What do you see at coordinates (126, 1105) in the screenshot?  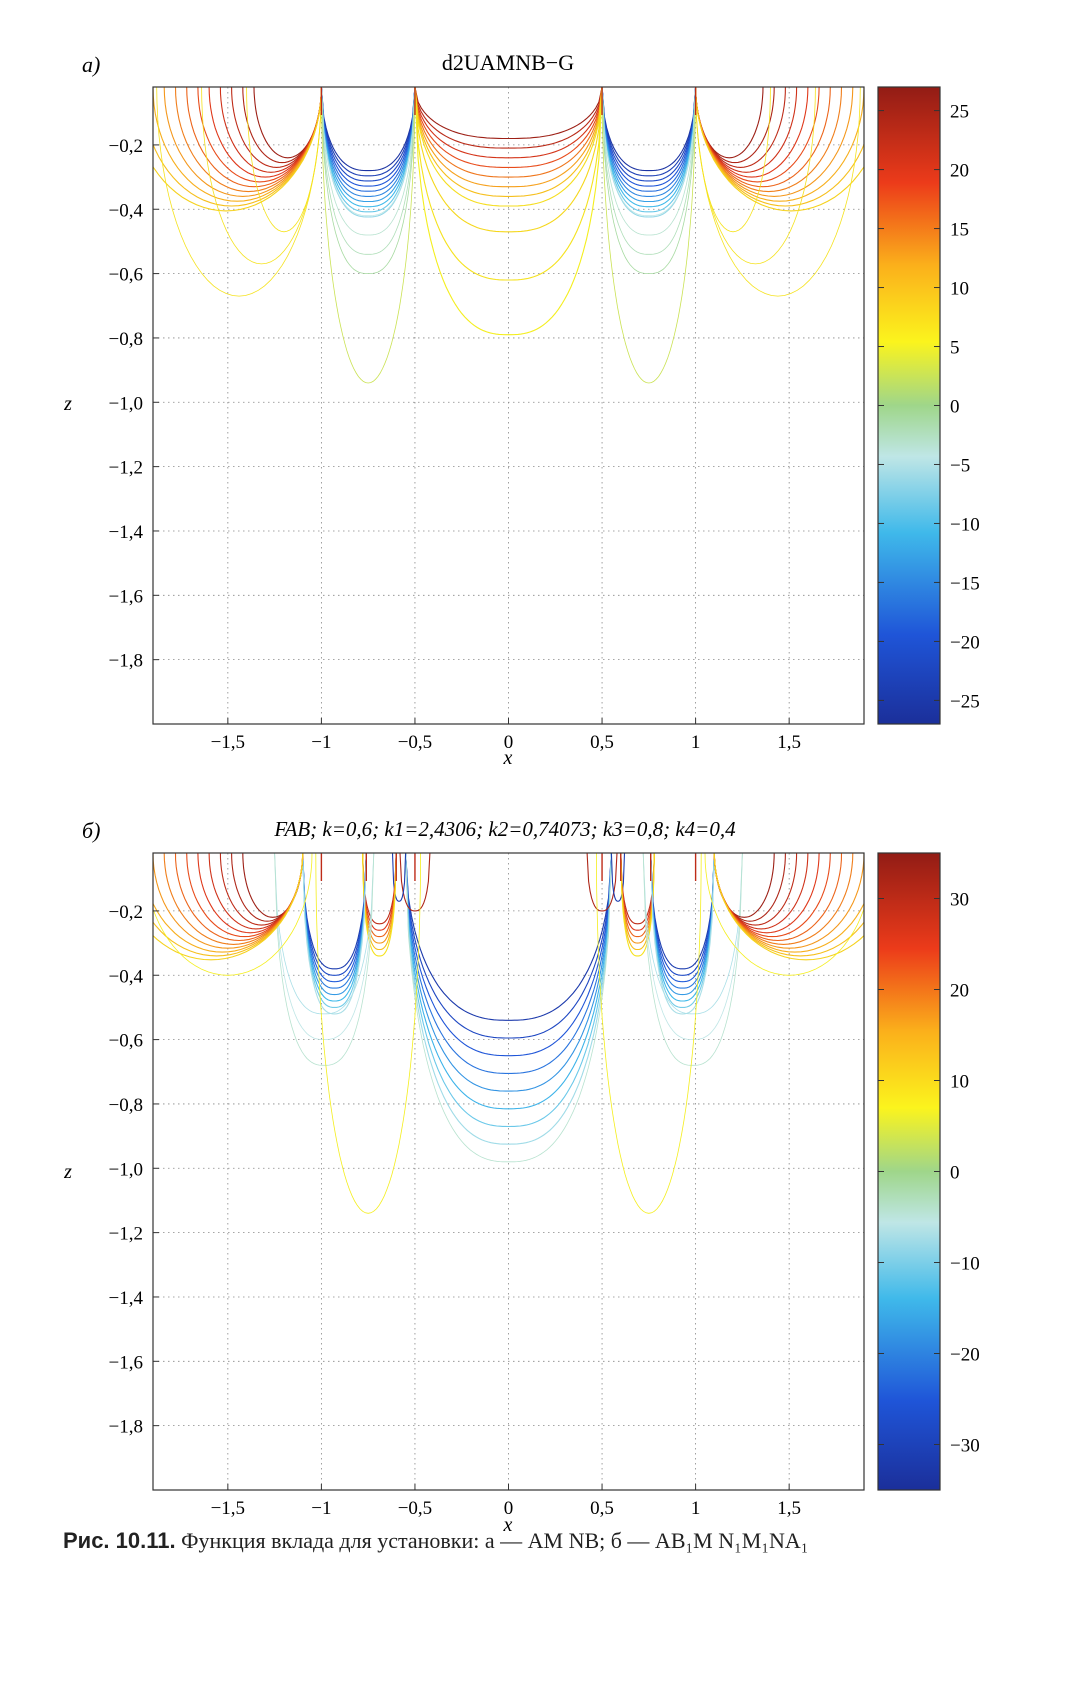 I see `y-tick-label: −0,8` at bounding box center [126, 1105].